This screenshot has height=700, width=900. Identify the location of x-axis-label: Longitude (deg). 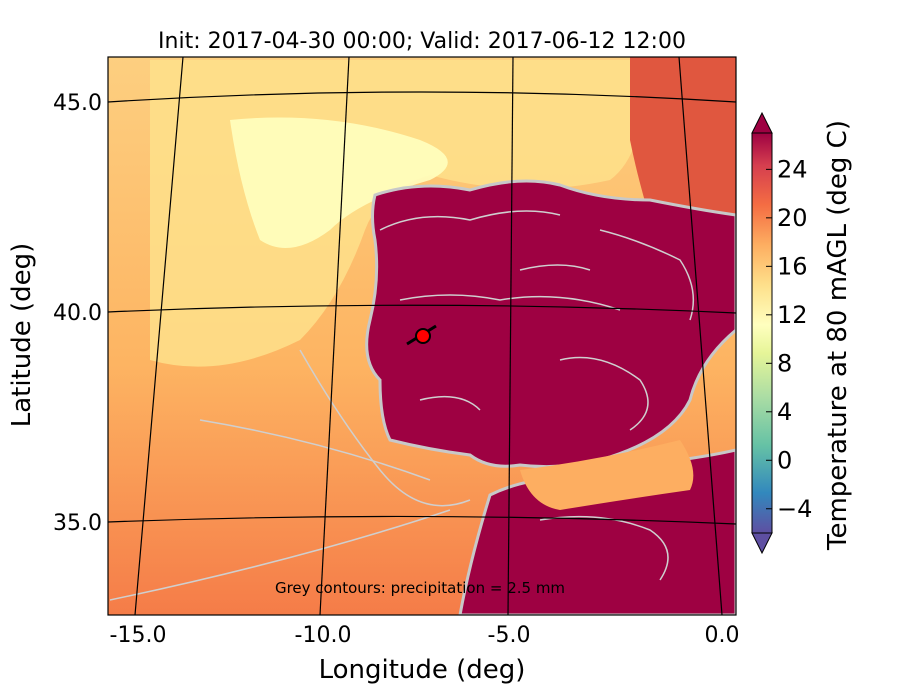
(422, 670).